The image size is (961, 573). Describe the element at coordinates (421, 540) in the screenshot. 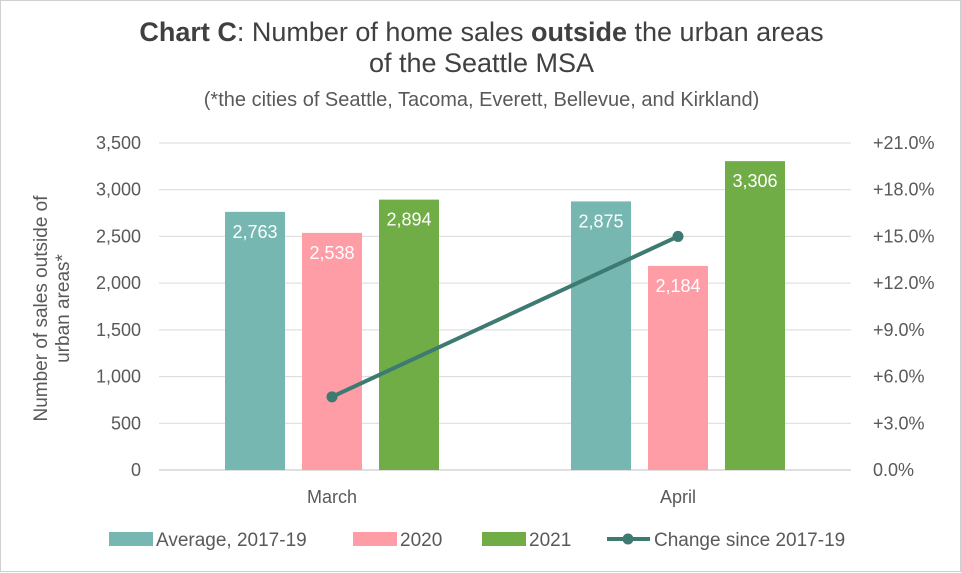

I see `legend-label: 2020` at that location.